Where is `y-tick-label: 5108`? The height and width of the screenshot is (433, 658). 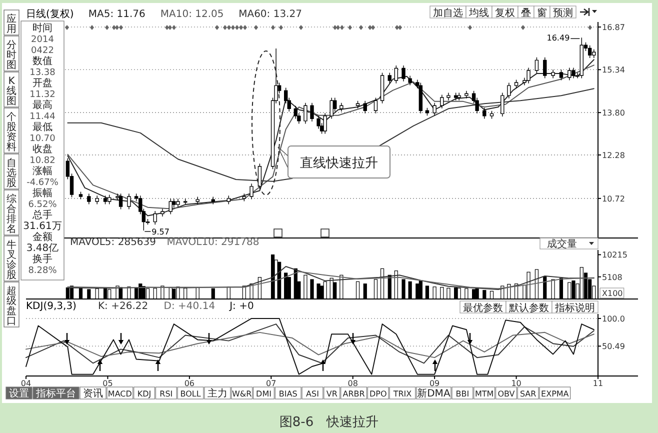 y-tick-label: 5108 is located at coordinates (612, 277).